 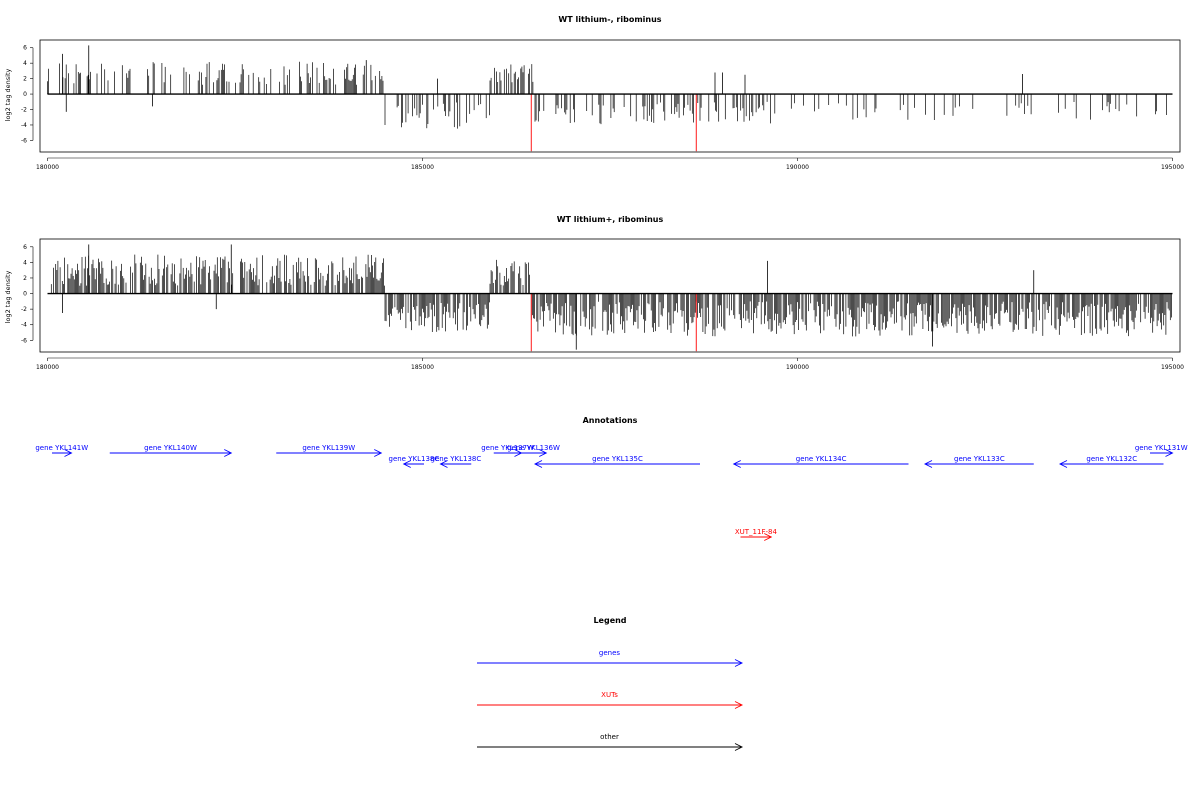 I want to click on legend-label: XUTs, so click(x=609, y=695).